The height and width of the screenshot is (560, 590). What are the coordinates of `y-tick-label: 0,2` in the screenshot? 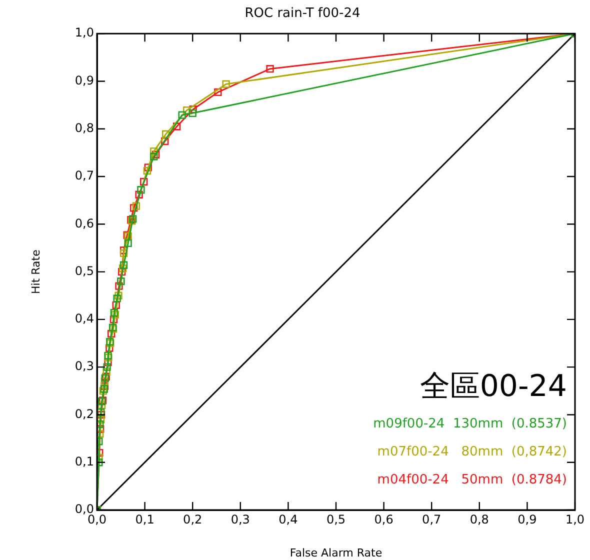 It's located at (84, 413).